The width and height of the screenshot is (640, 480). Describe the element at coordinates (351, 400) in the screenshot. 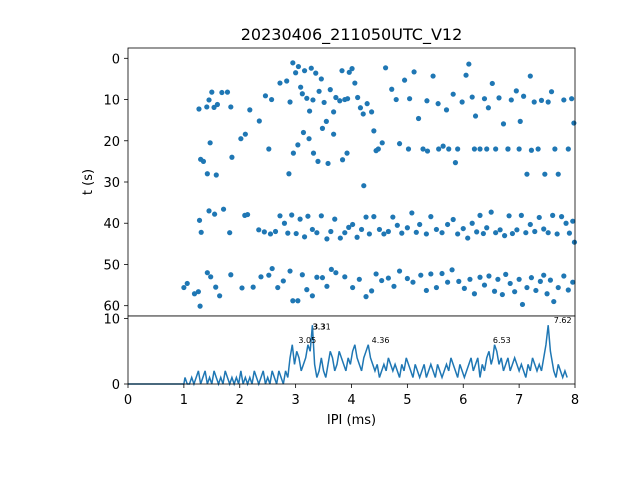

I see `histogram-x-tick-label: 4` at that location.